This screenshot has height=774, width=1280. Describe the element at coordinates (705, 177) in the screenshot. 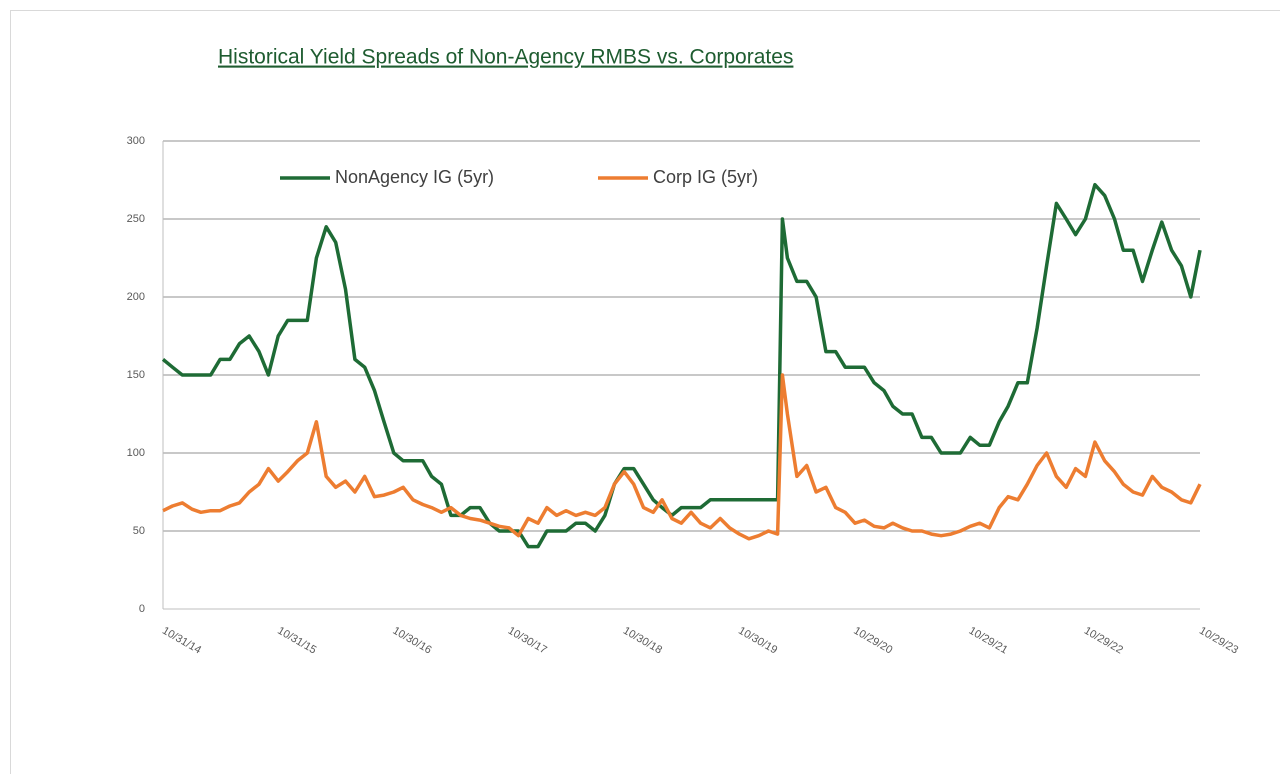

I see `legend-label: Corp IG (5yr)` at that location.